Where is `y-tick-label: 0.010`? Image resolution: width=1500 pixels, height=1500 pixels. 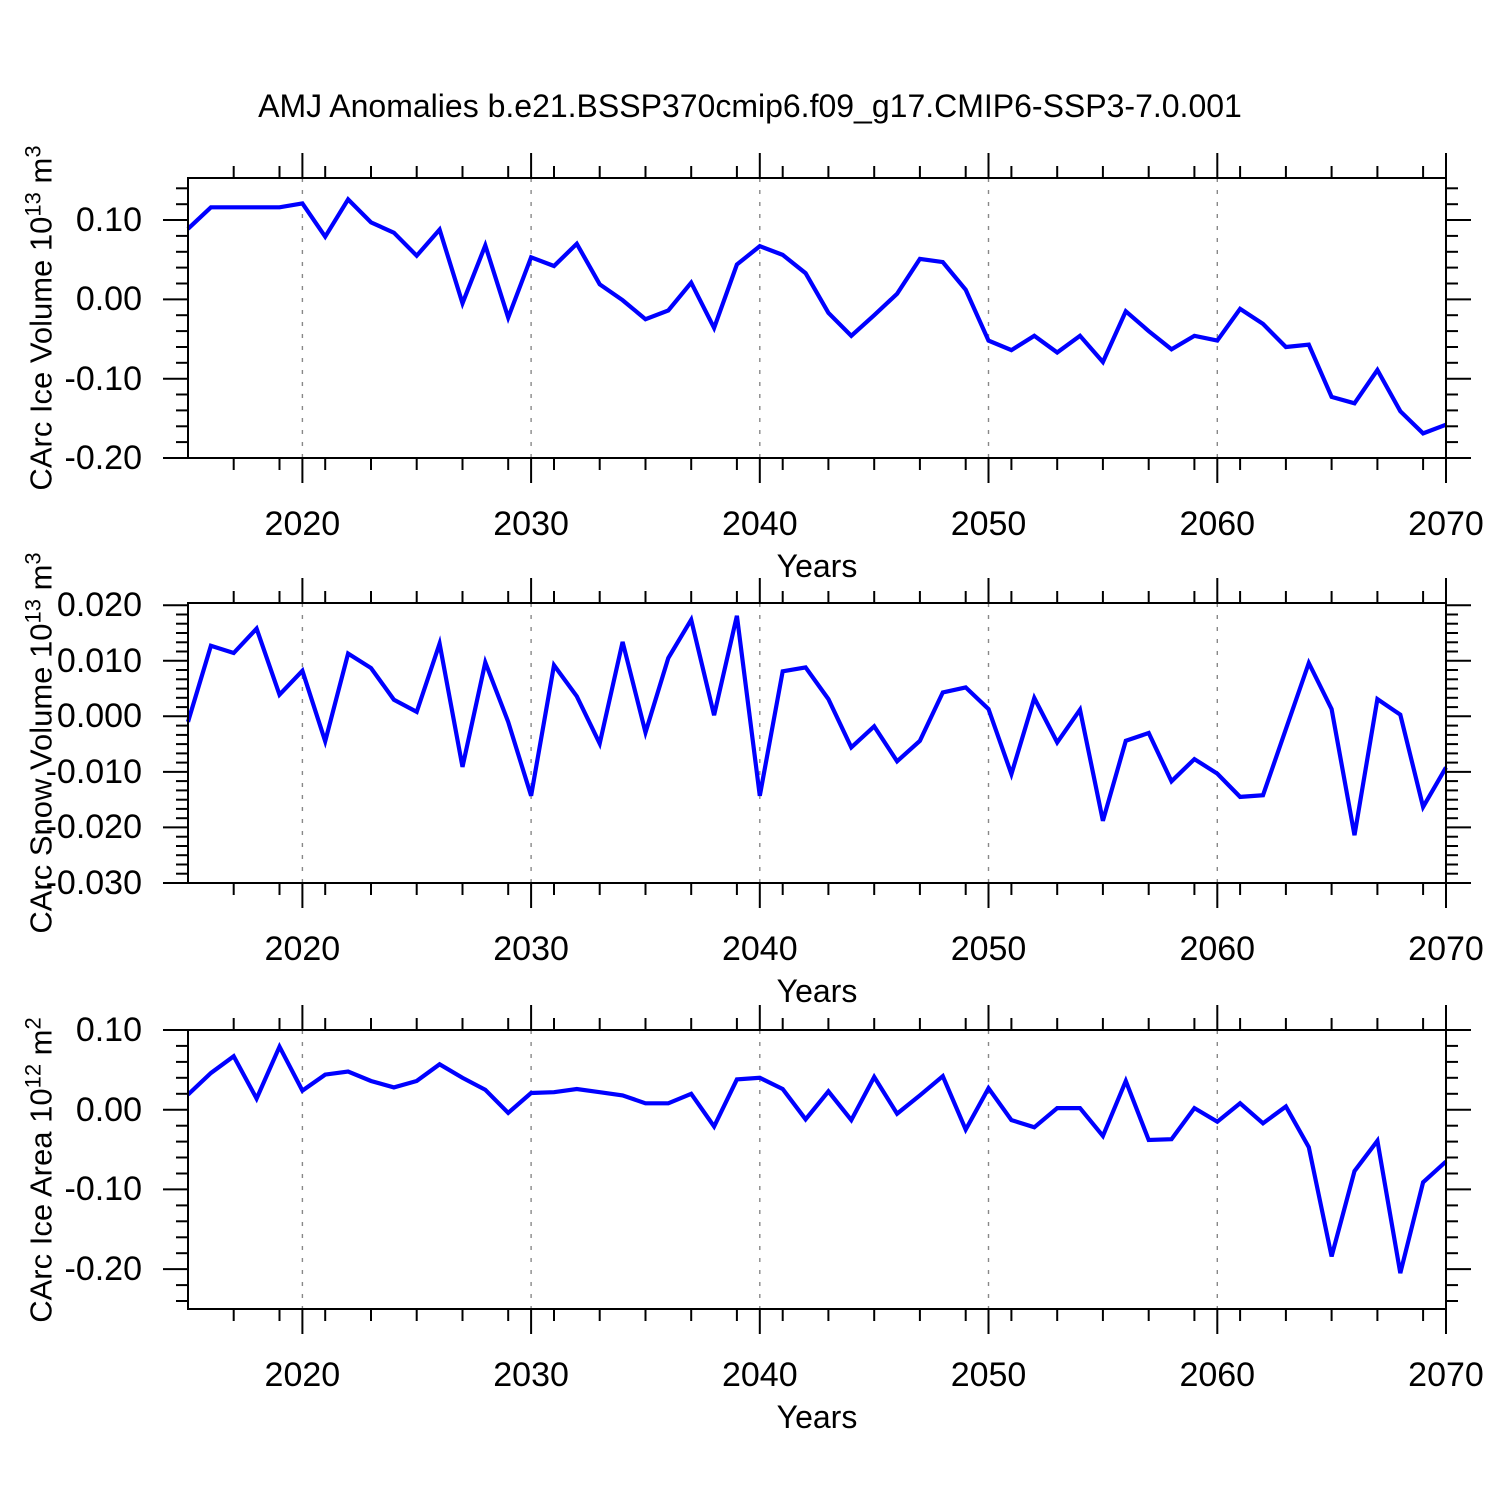 y-tick-label: 0.010 is located at coordinates (99, 660).